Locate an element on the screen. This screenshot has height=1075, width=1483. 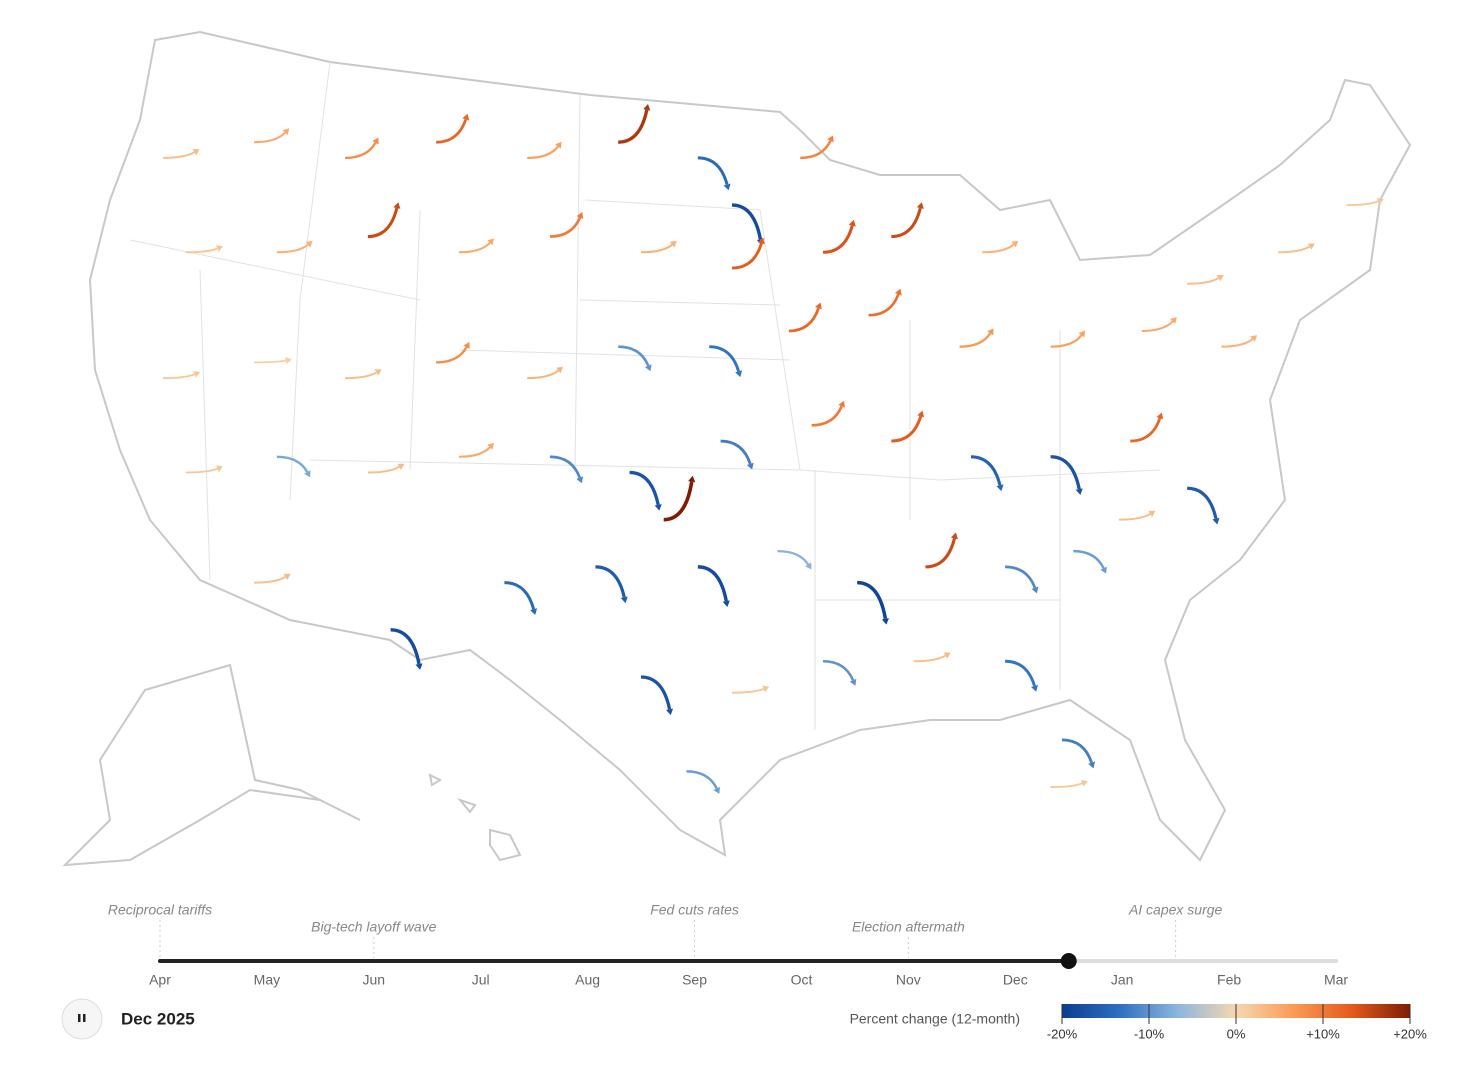
pause-icon is located at coordinates (84, 1018).